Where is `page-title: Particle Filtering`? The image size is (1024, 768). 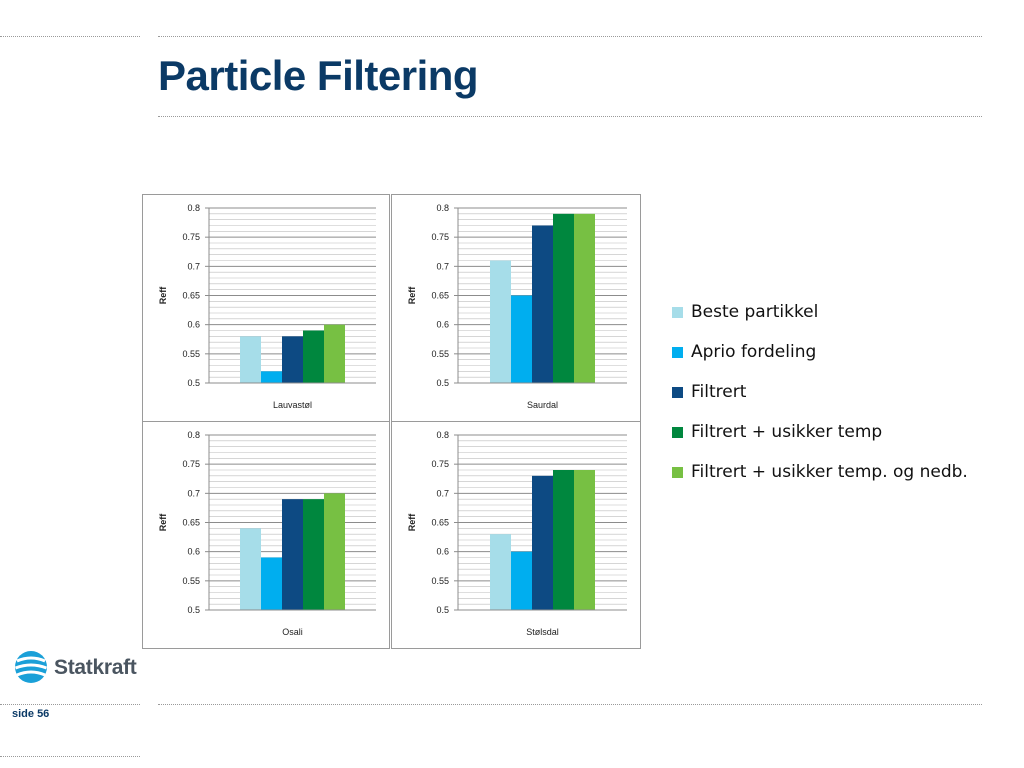 page-title: Particle Filtering is located at coordinates (318, 75).